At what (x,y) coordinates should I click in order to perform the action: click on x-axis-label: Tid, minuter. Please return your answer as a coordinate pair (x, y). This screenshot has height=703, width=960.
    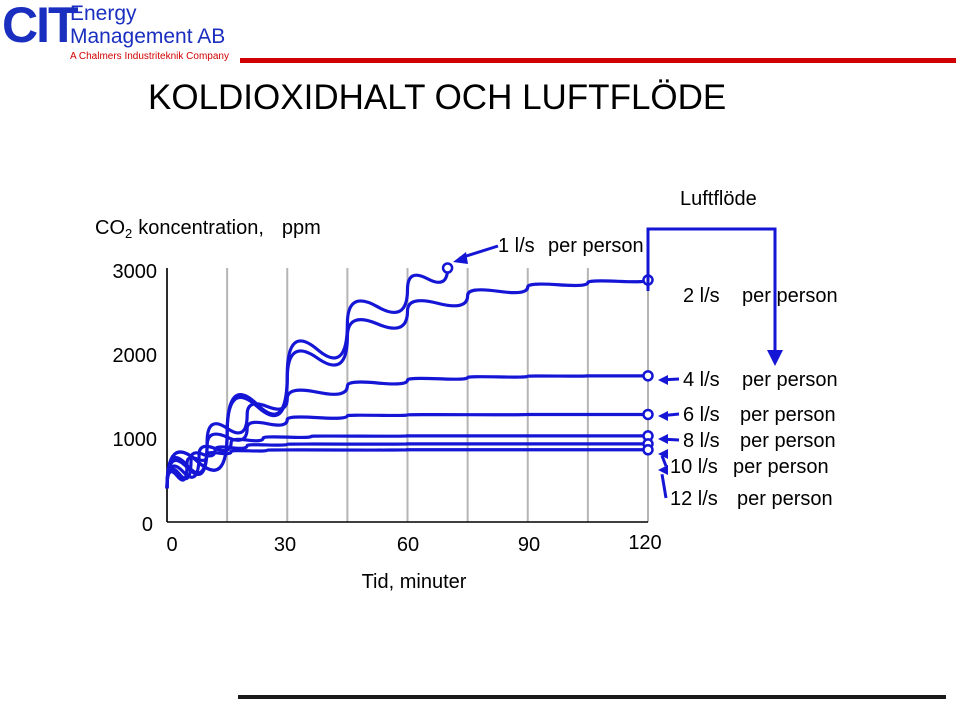
    Looking at the image, I should click on (414, 582).